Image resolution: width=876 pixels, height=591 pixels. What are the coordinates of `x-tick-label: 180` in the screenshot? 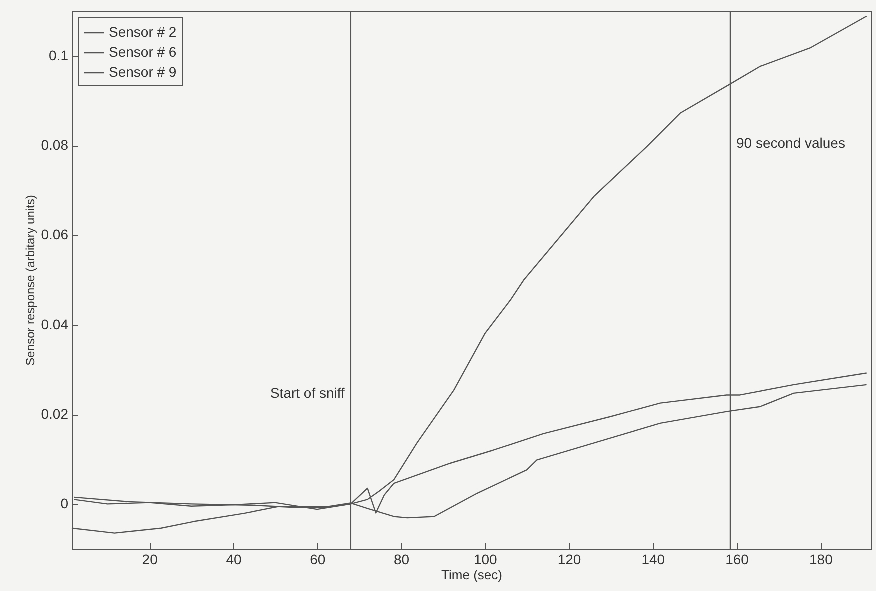 It's located at (821, 560).